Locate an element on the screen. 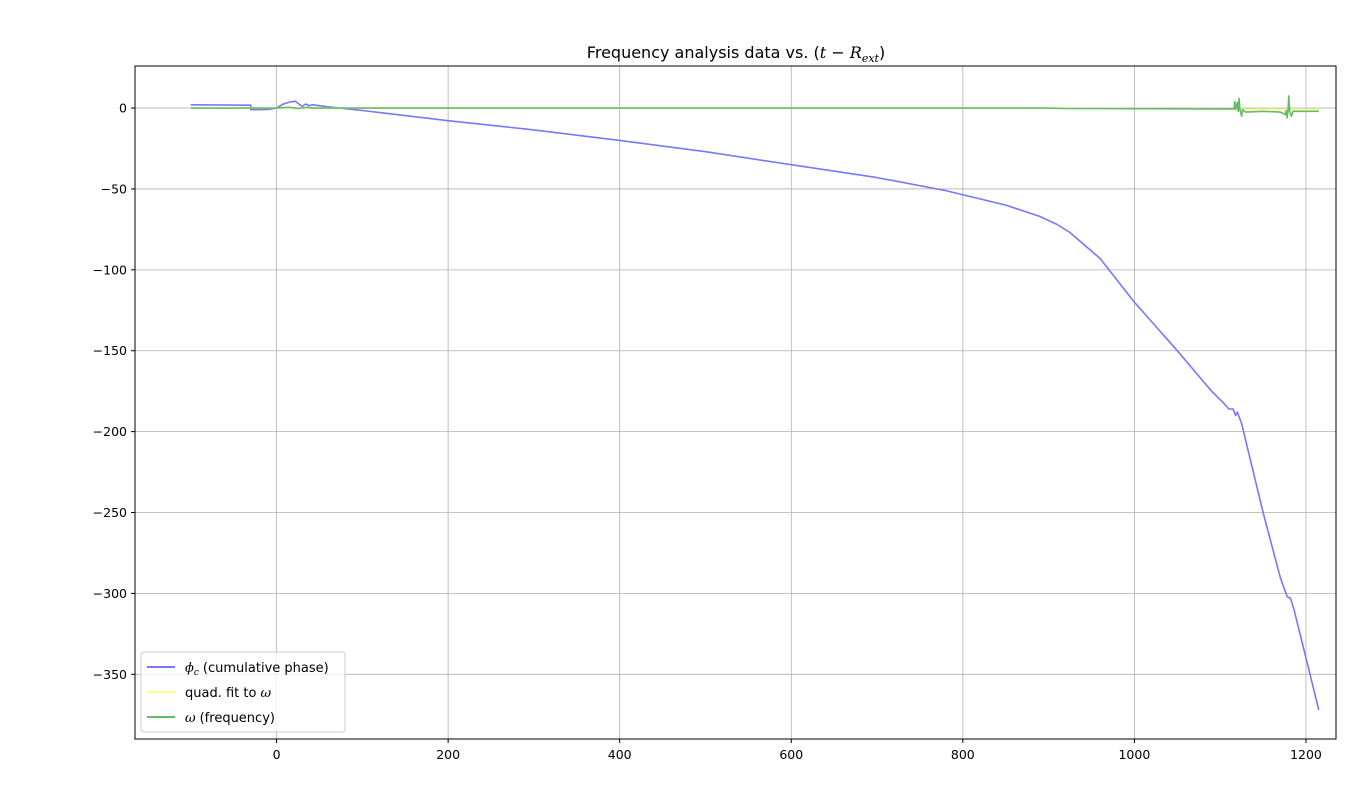  y-tick-labels: 0 −50 −100 −150 −200 −250 −300 −350 is located at coordinates (110, 391).